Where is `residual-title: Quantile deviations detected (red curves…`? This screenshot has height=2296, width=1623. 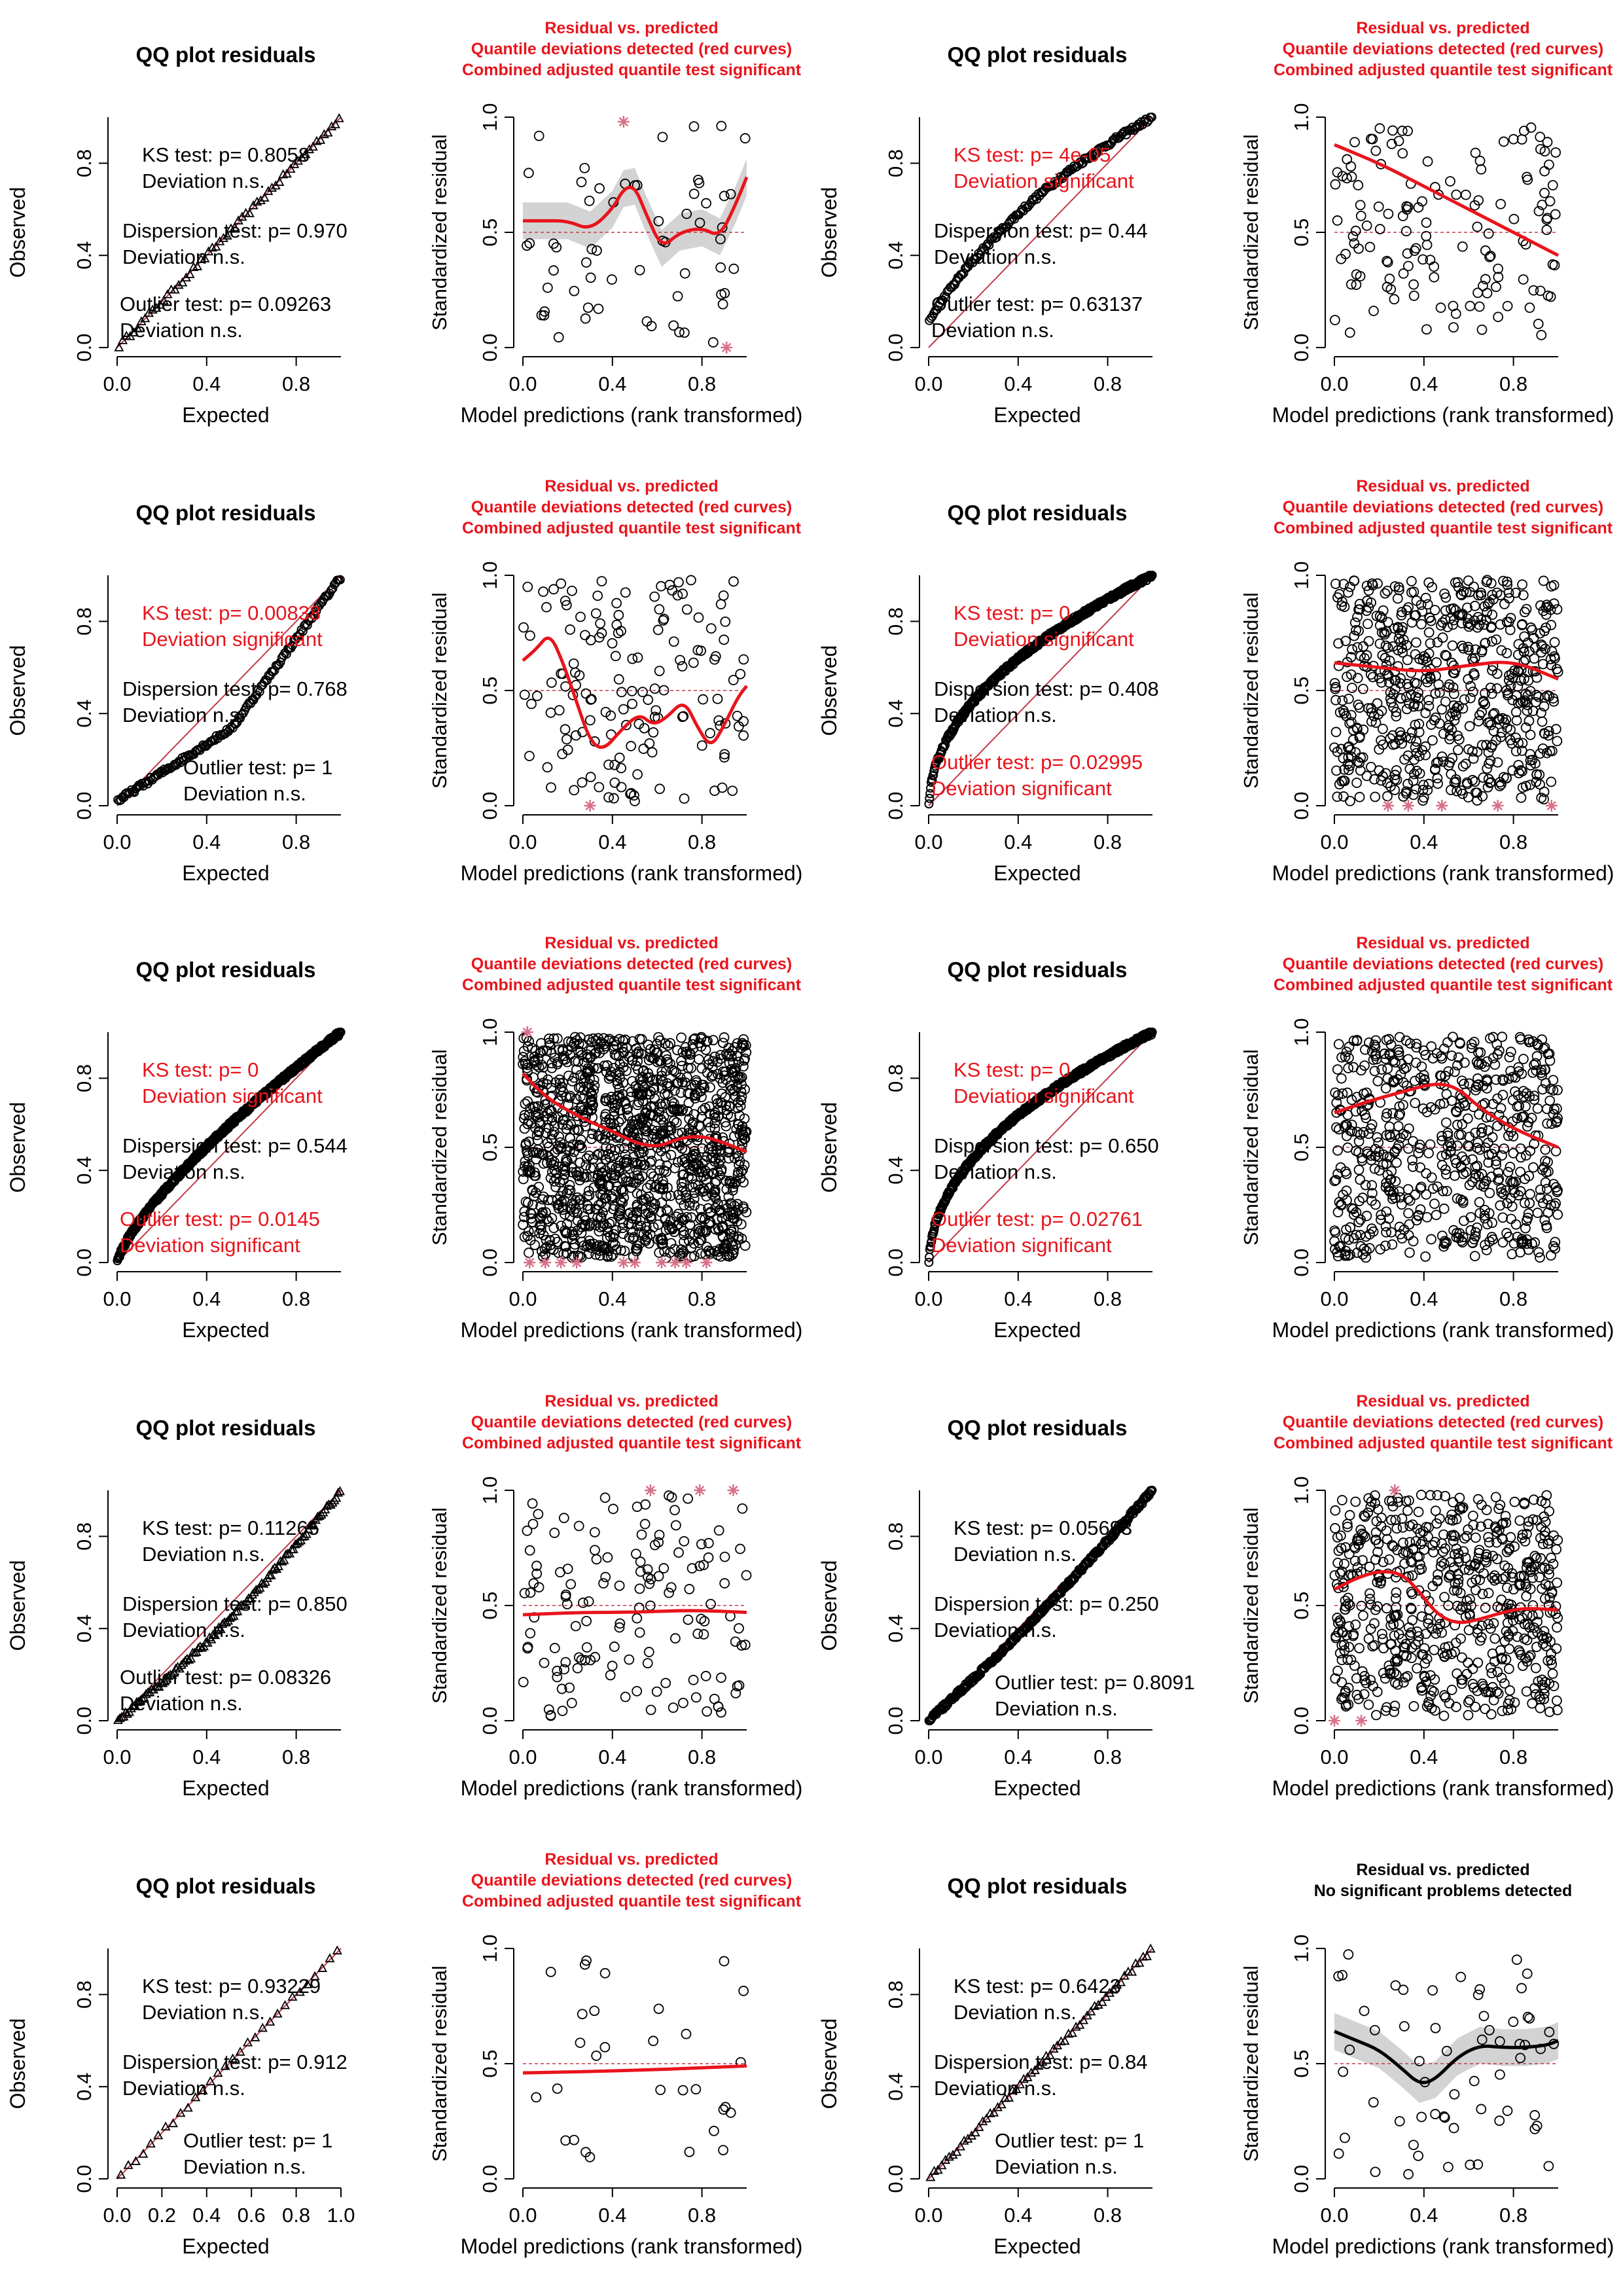
residual-title: Quantile deviations detected (red curves… is located at coordinates (631, 507).